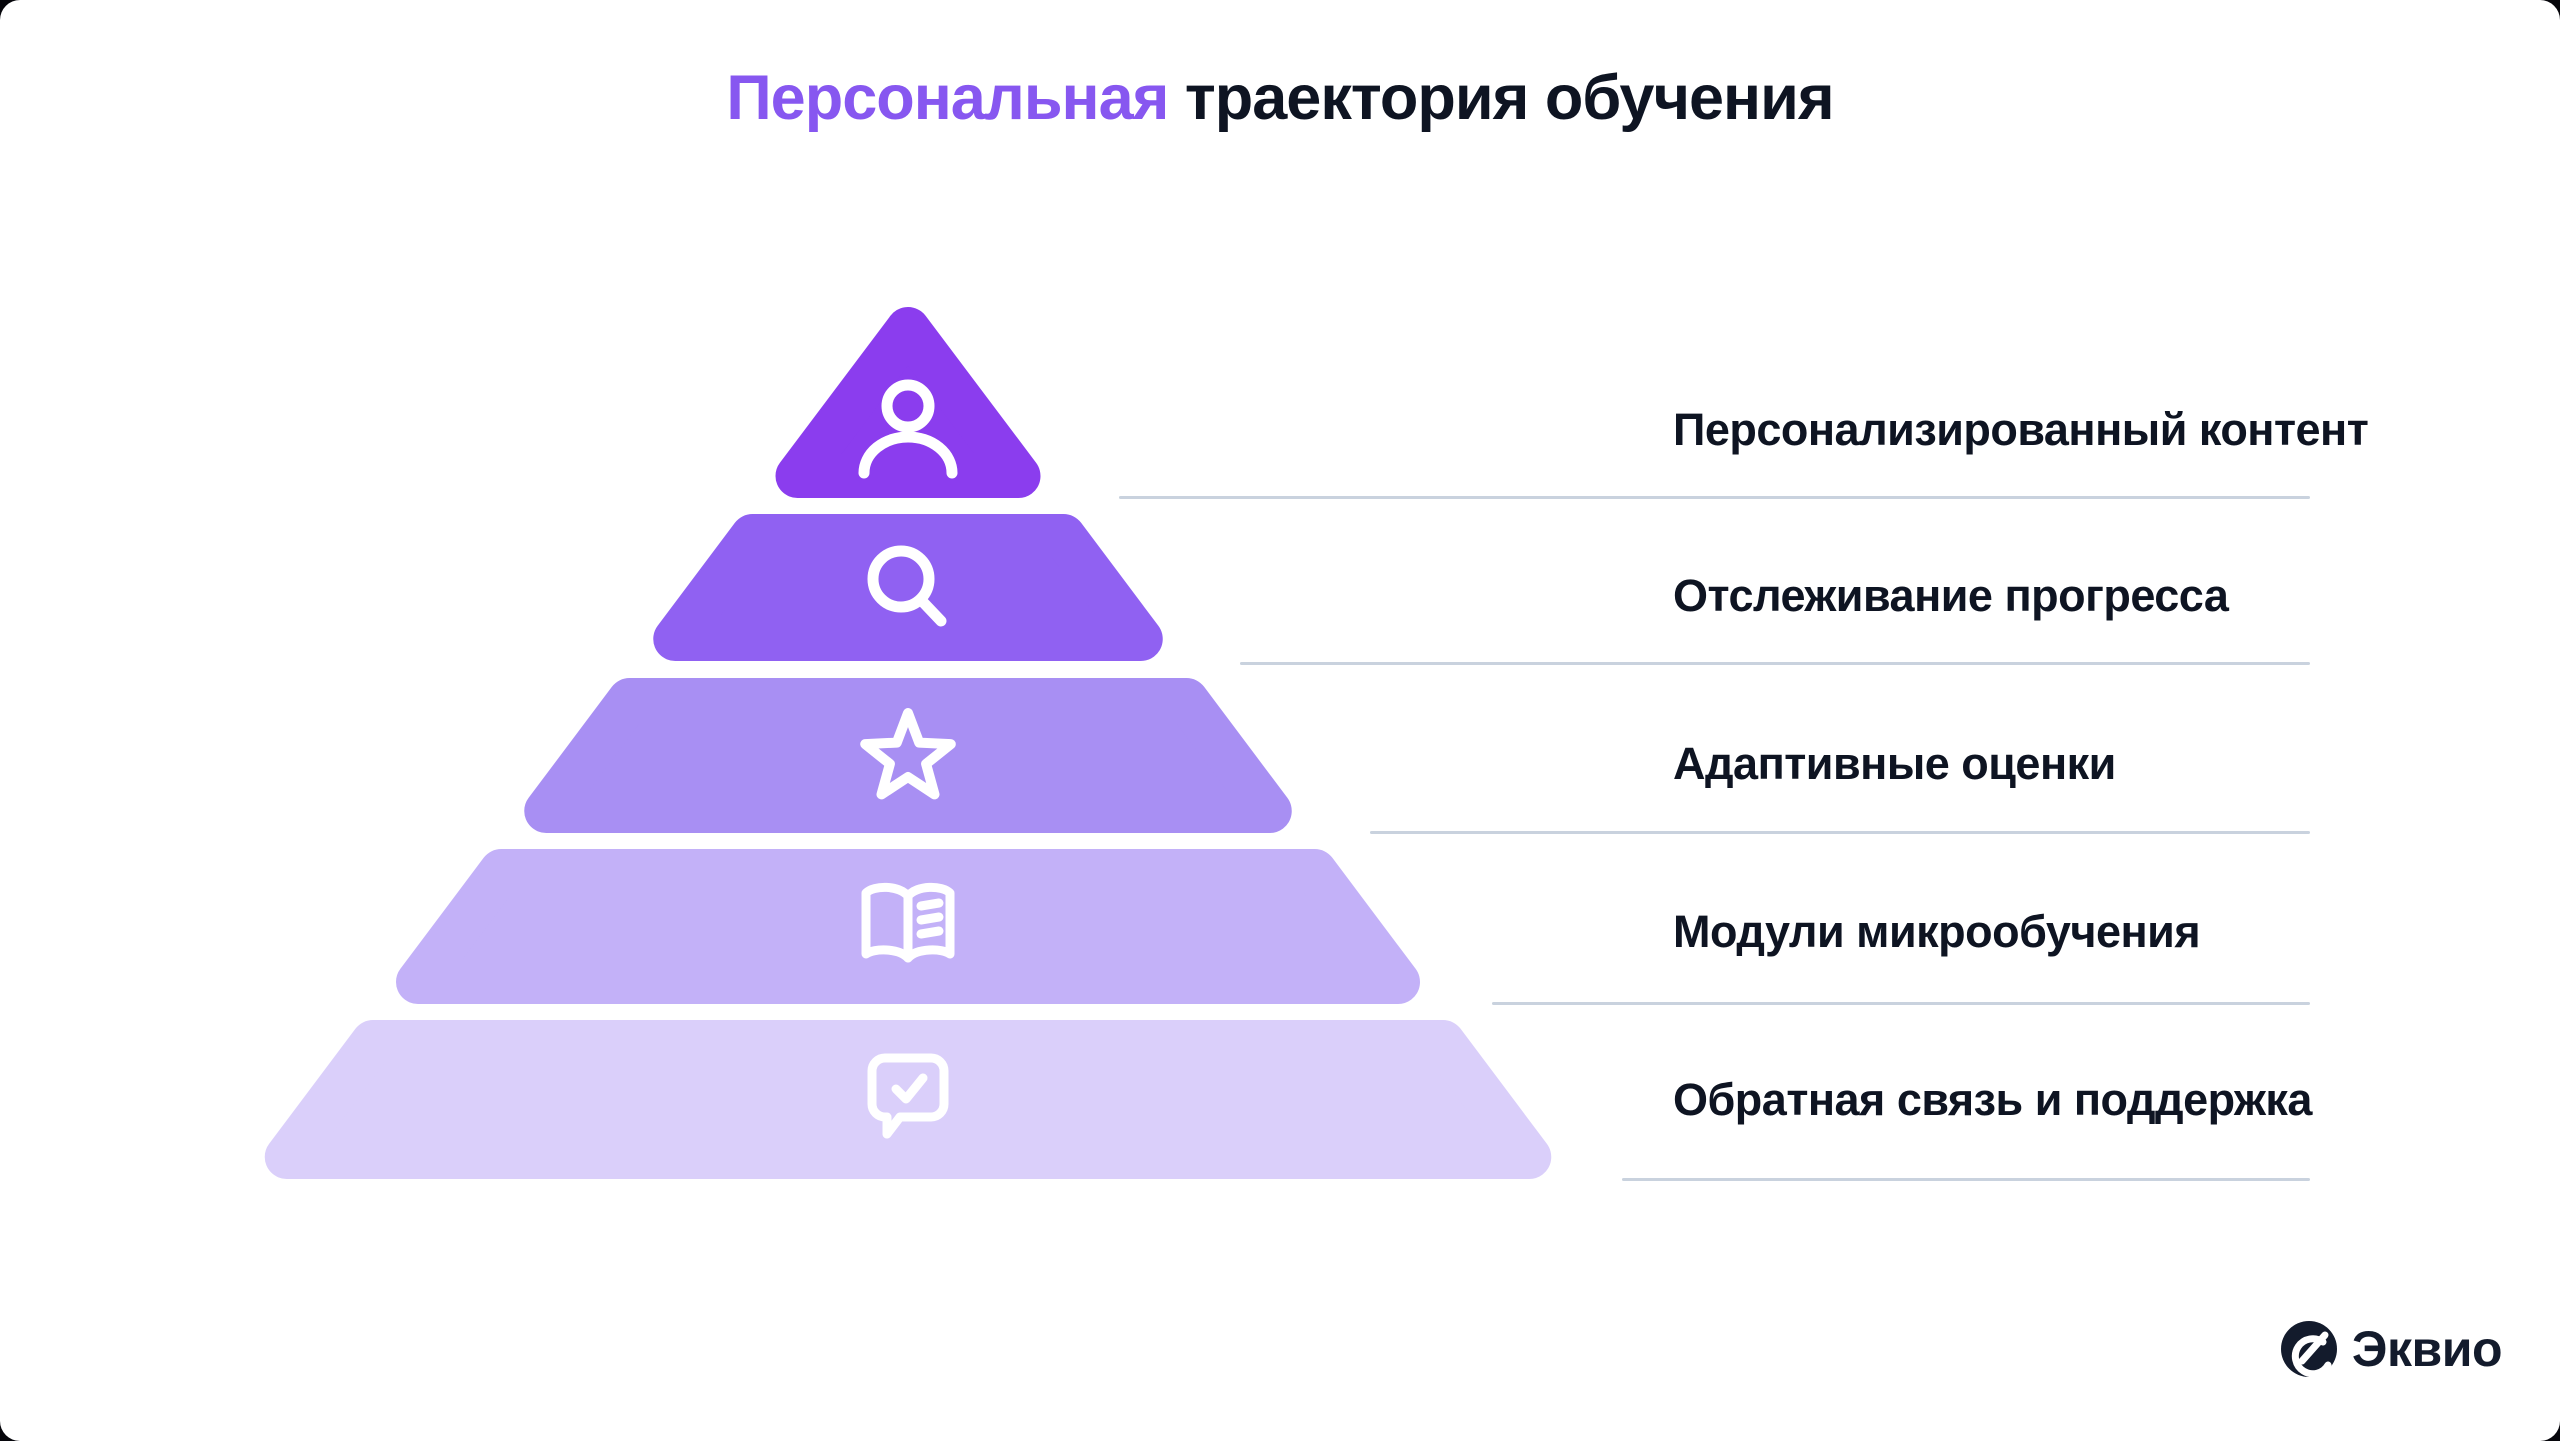 This screenshot has height=1441, width=2560. I want to click on magnifier-icon, so click(907, 586).